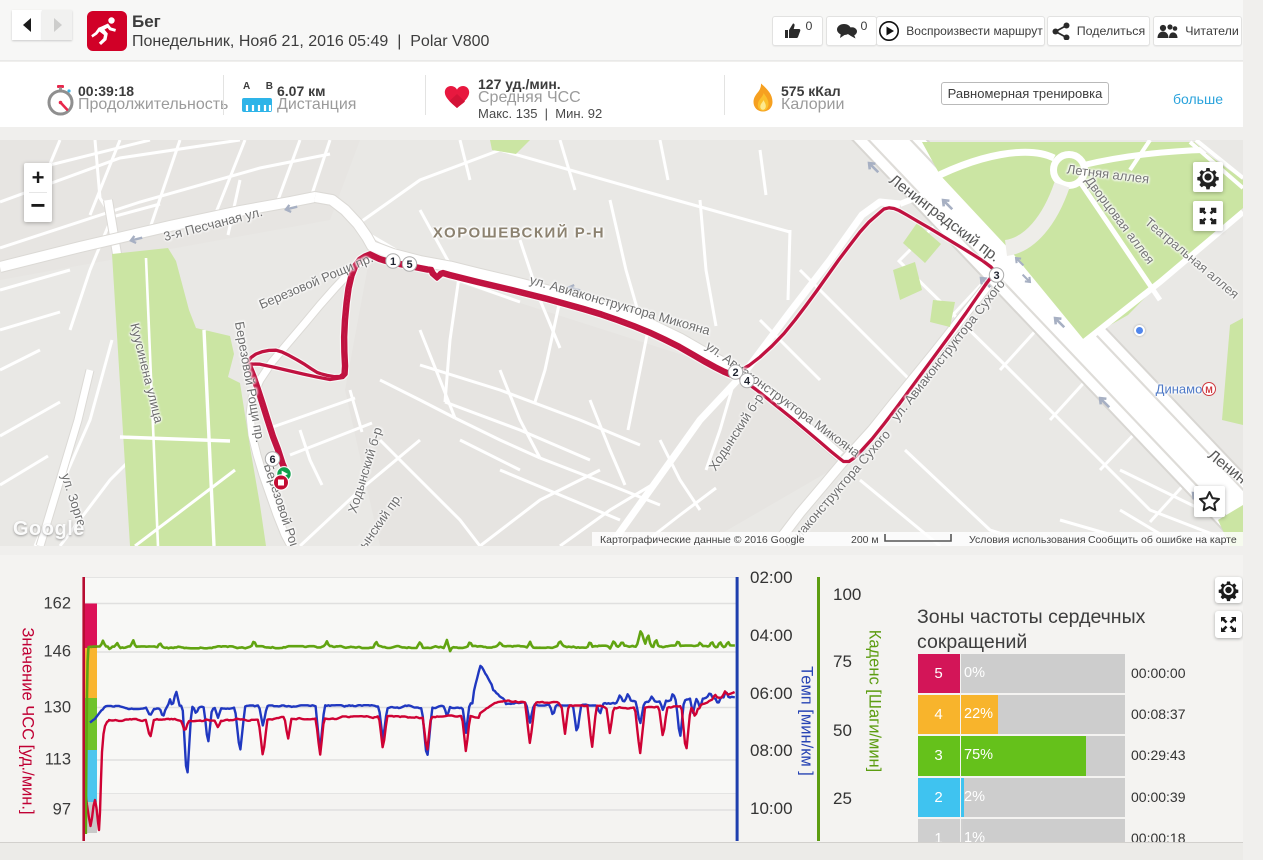 Image resolution: width=1263 pixels, height=860 pixels. Describe the element at coordinates (747, 382) in the screenshot. I see `svg-text: 4` at that location.